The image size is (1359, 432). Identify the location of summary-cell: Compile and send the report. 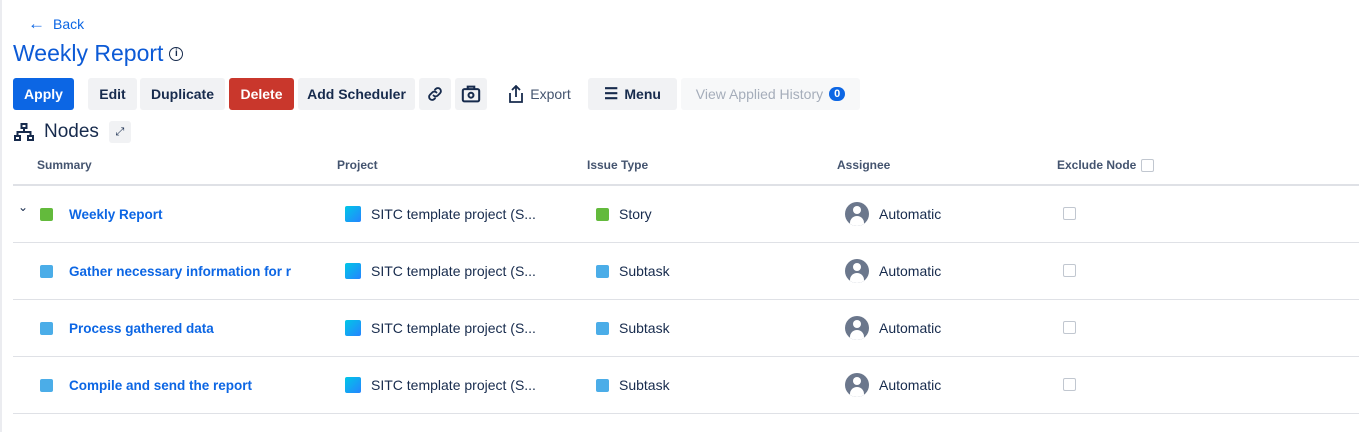
(146, 385).